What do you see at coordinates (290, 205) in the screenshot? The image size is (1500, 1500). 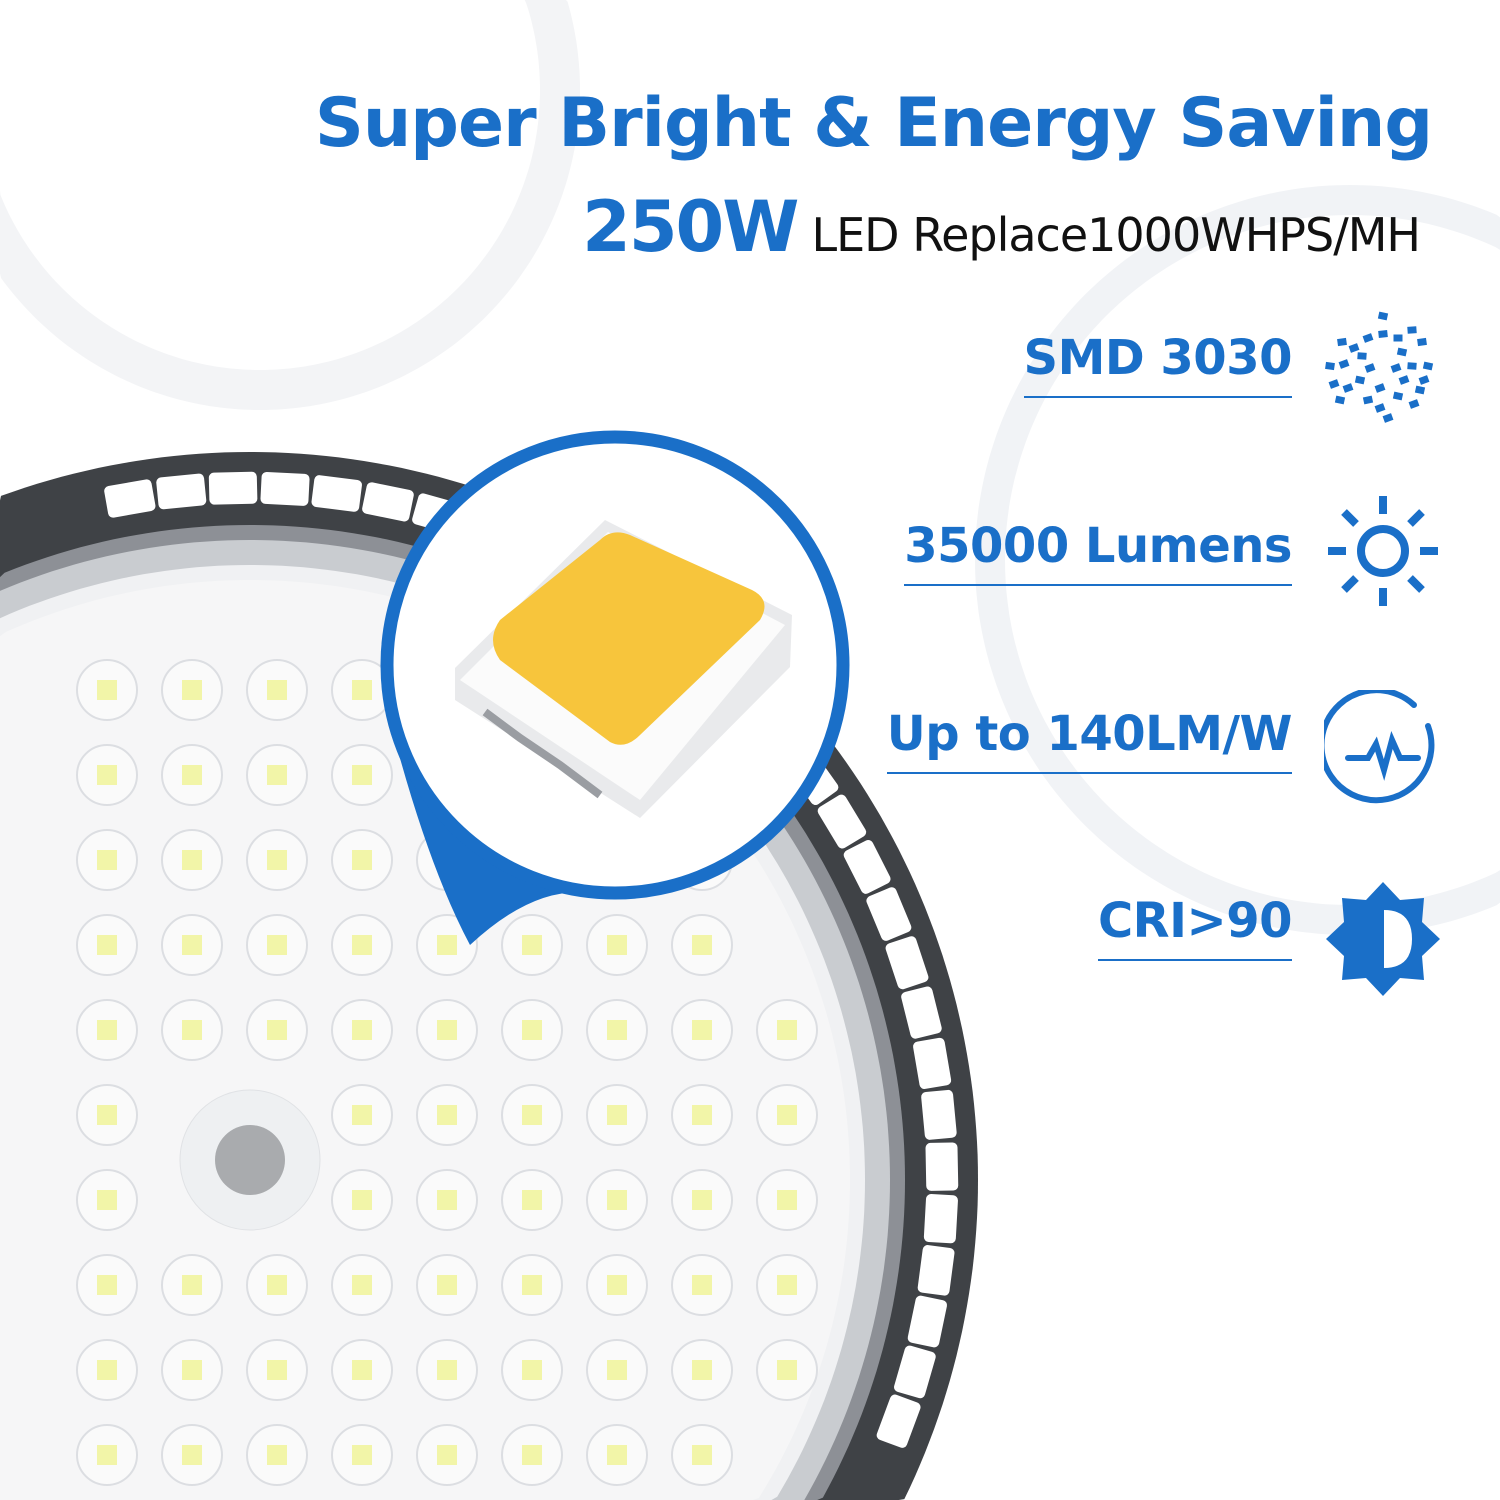 I see `background-ring` at bounding box center [290, 205].